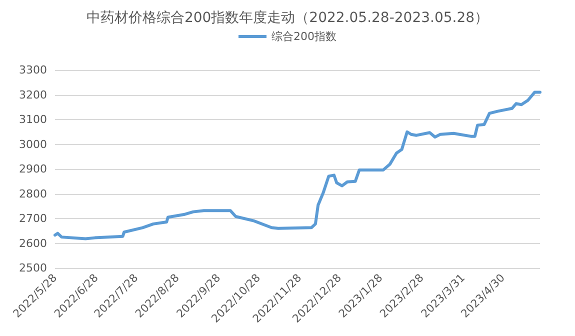 This screenshot has width=575, height=336. Describe the element at coordinates (33, 70) in the screenshot. I see `y-tick-label: 3300` at that location.